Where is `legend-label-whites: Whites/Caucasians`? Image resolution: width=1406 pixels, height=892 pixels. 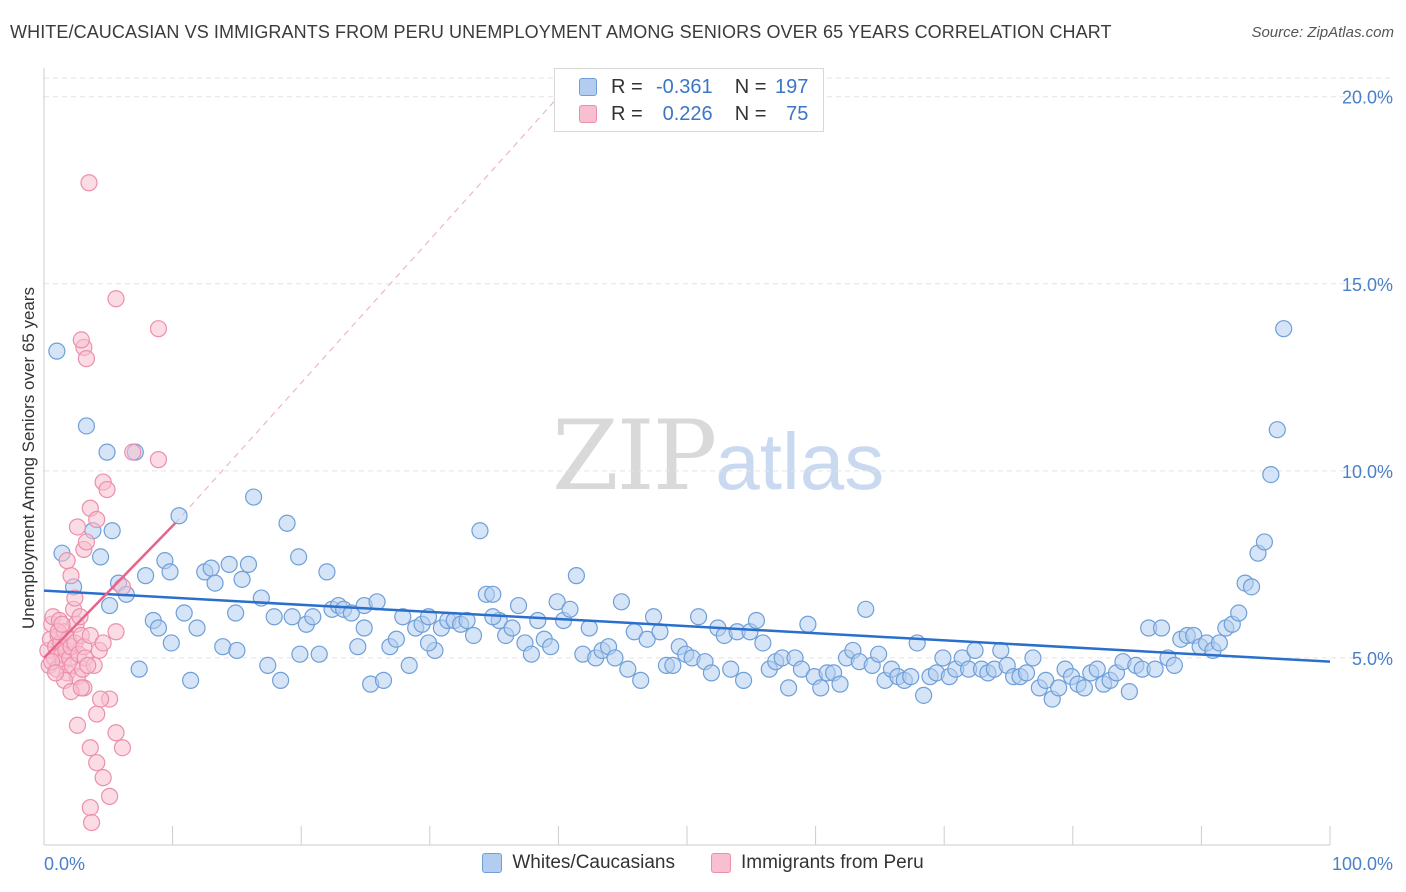
legend-label-whites: Whites/Caucasians is located at coordinates (593, 862).